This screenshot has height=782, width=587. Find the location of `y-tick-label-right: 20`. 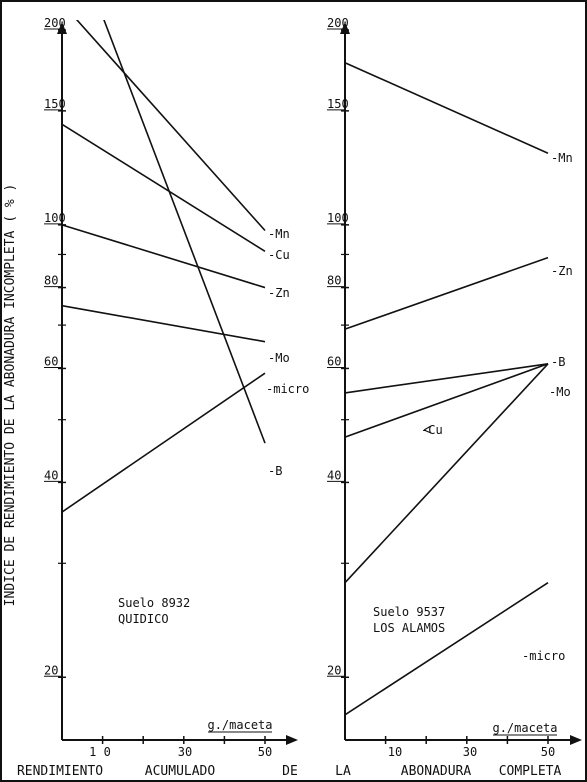

y-tick-label-right: 20 is located at coordinates (334, 670).